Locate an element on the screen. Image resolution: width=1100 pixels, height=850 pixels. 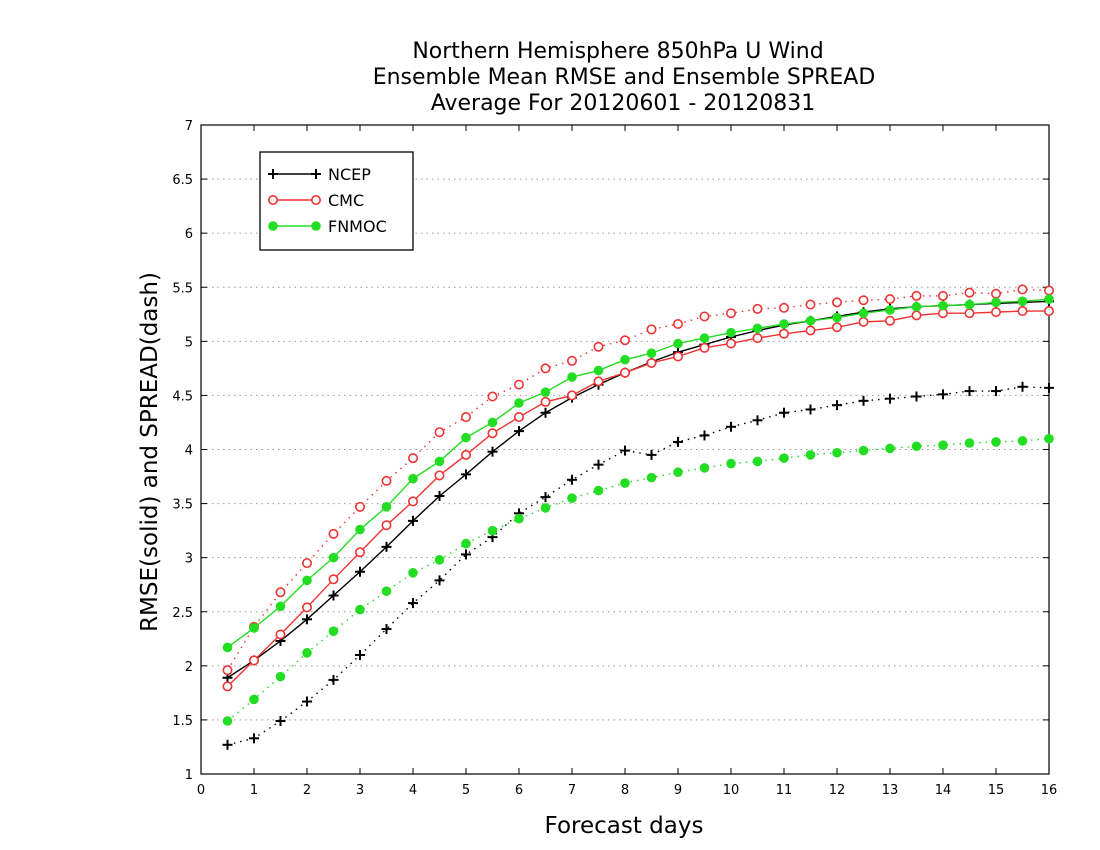
x-tick-label-6: 6 is located at coordinates (519, 790).